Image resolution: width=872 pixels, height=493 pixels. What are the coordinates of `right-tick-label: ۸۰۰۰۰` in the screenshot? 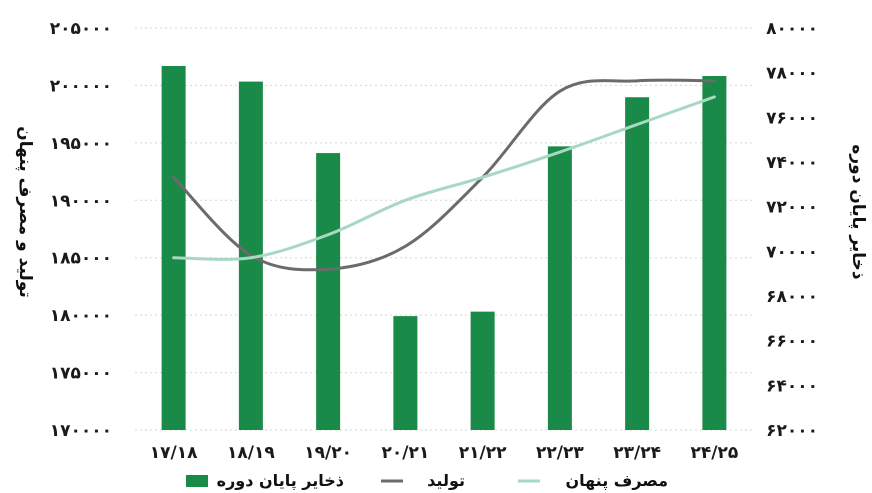 It's located at (792, 29).